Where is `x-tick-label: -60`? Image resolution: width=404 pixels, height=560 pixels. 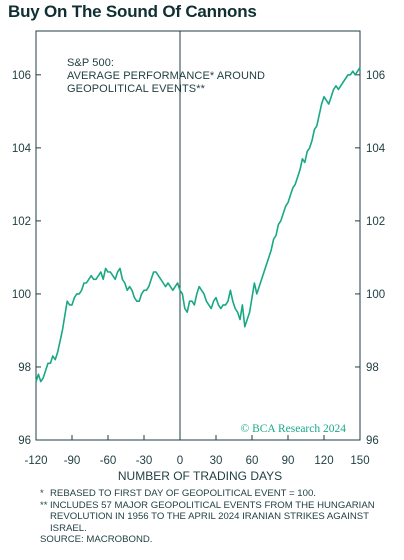 x-tick-label: -60 is located at coordinates (108, 461).